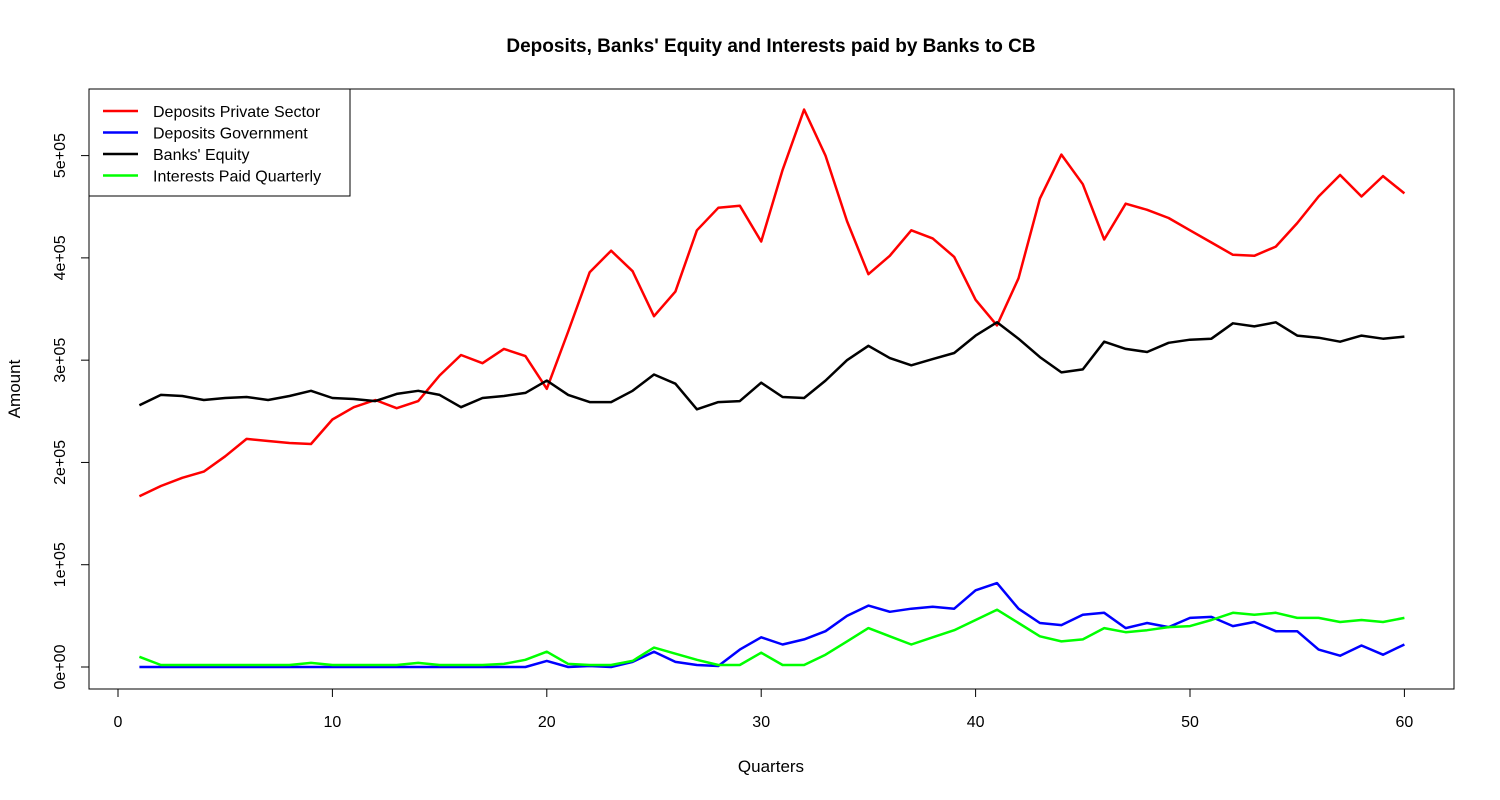  What do you see at coordinates (1190, 722) in the screenshot?
I see `x-tick-label: 50` at bounding box center [1190, 722].